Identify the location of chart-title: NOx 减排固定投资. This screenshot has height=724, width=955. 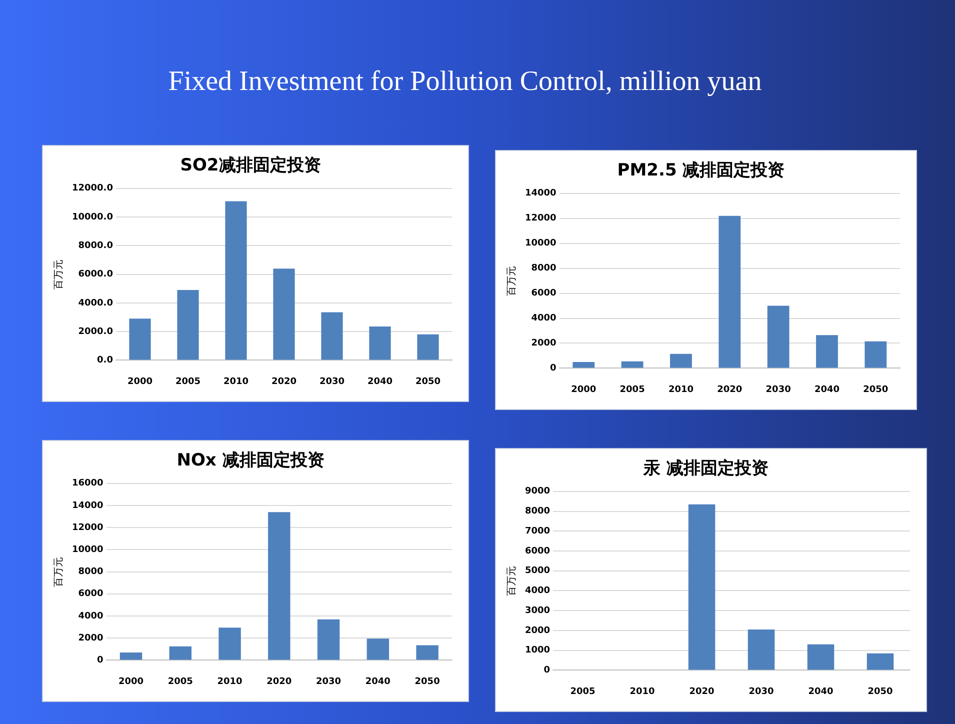
(250, 460).